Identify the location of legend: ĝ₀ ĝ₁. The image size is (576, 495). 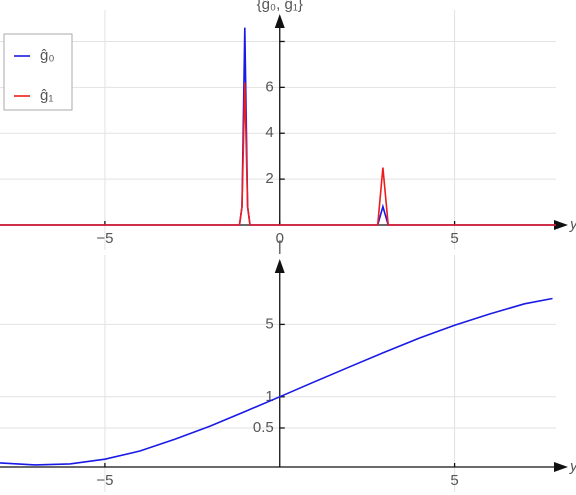
(38, 72).